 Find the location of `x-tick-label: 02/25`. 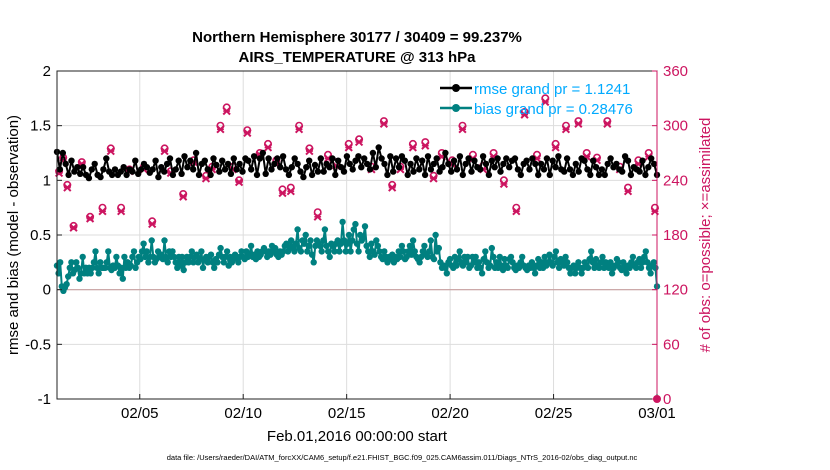

x-tick-label: 02/25 is located at coordinates (554, 413).